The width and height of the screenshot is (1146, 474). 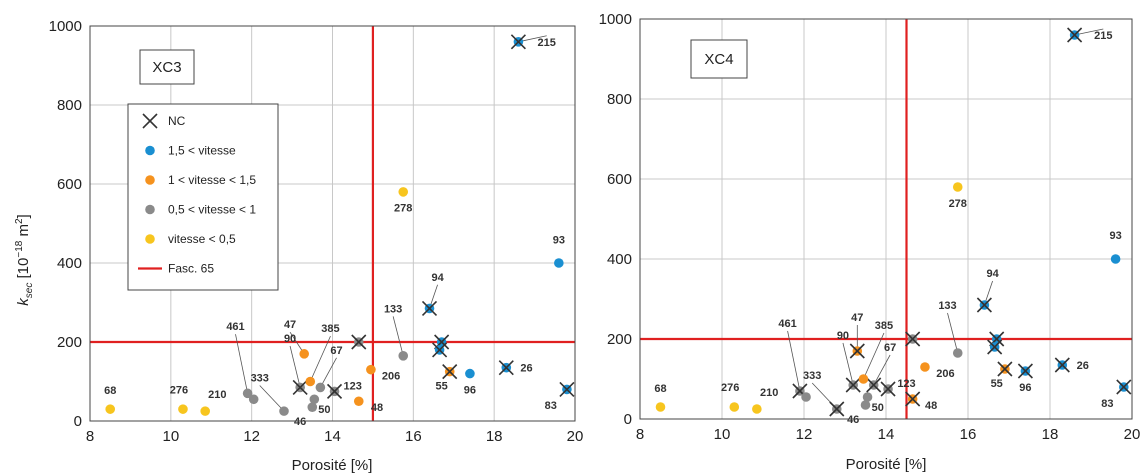 I want to click on y-axis-label-xc3: ksec [10−18 m2], so click(x=24, y=259).